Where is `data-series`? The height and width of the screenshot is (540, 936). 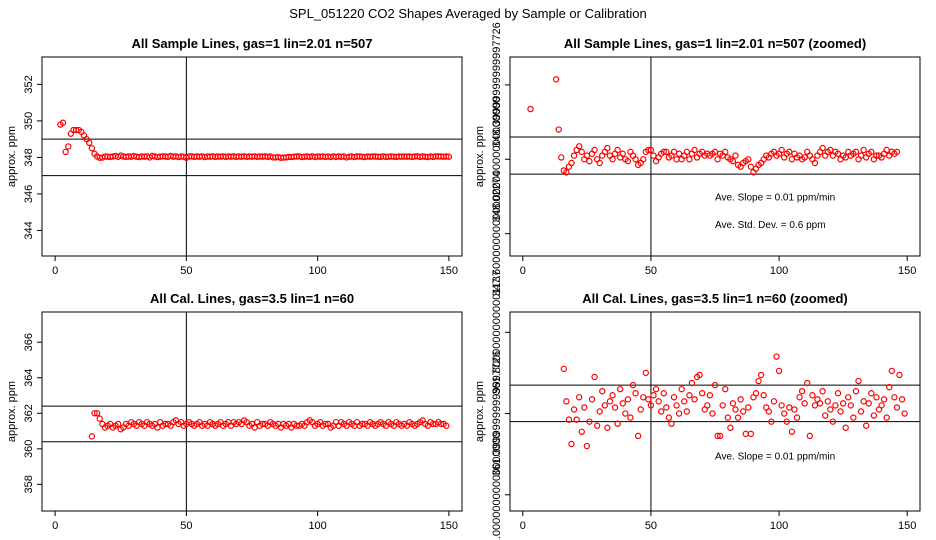
data-series is located at coordinates (255, 140).